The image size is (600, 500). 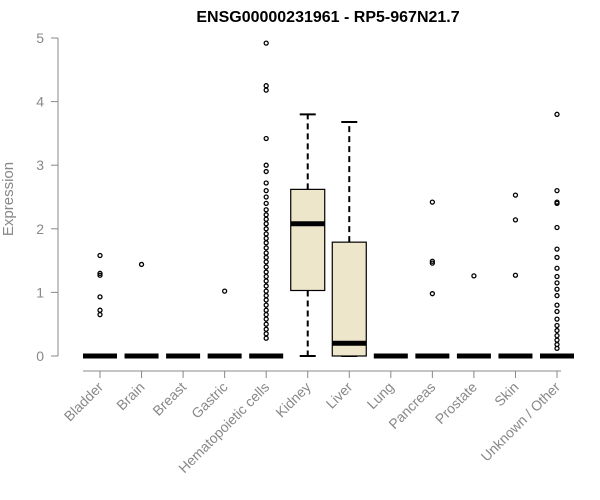 What do you see at coordinates (130, 396) in the screenshot?
I see `x-tick-label: Brain` at bounding box center [130, 396].